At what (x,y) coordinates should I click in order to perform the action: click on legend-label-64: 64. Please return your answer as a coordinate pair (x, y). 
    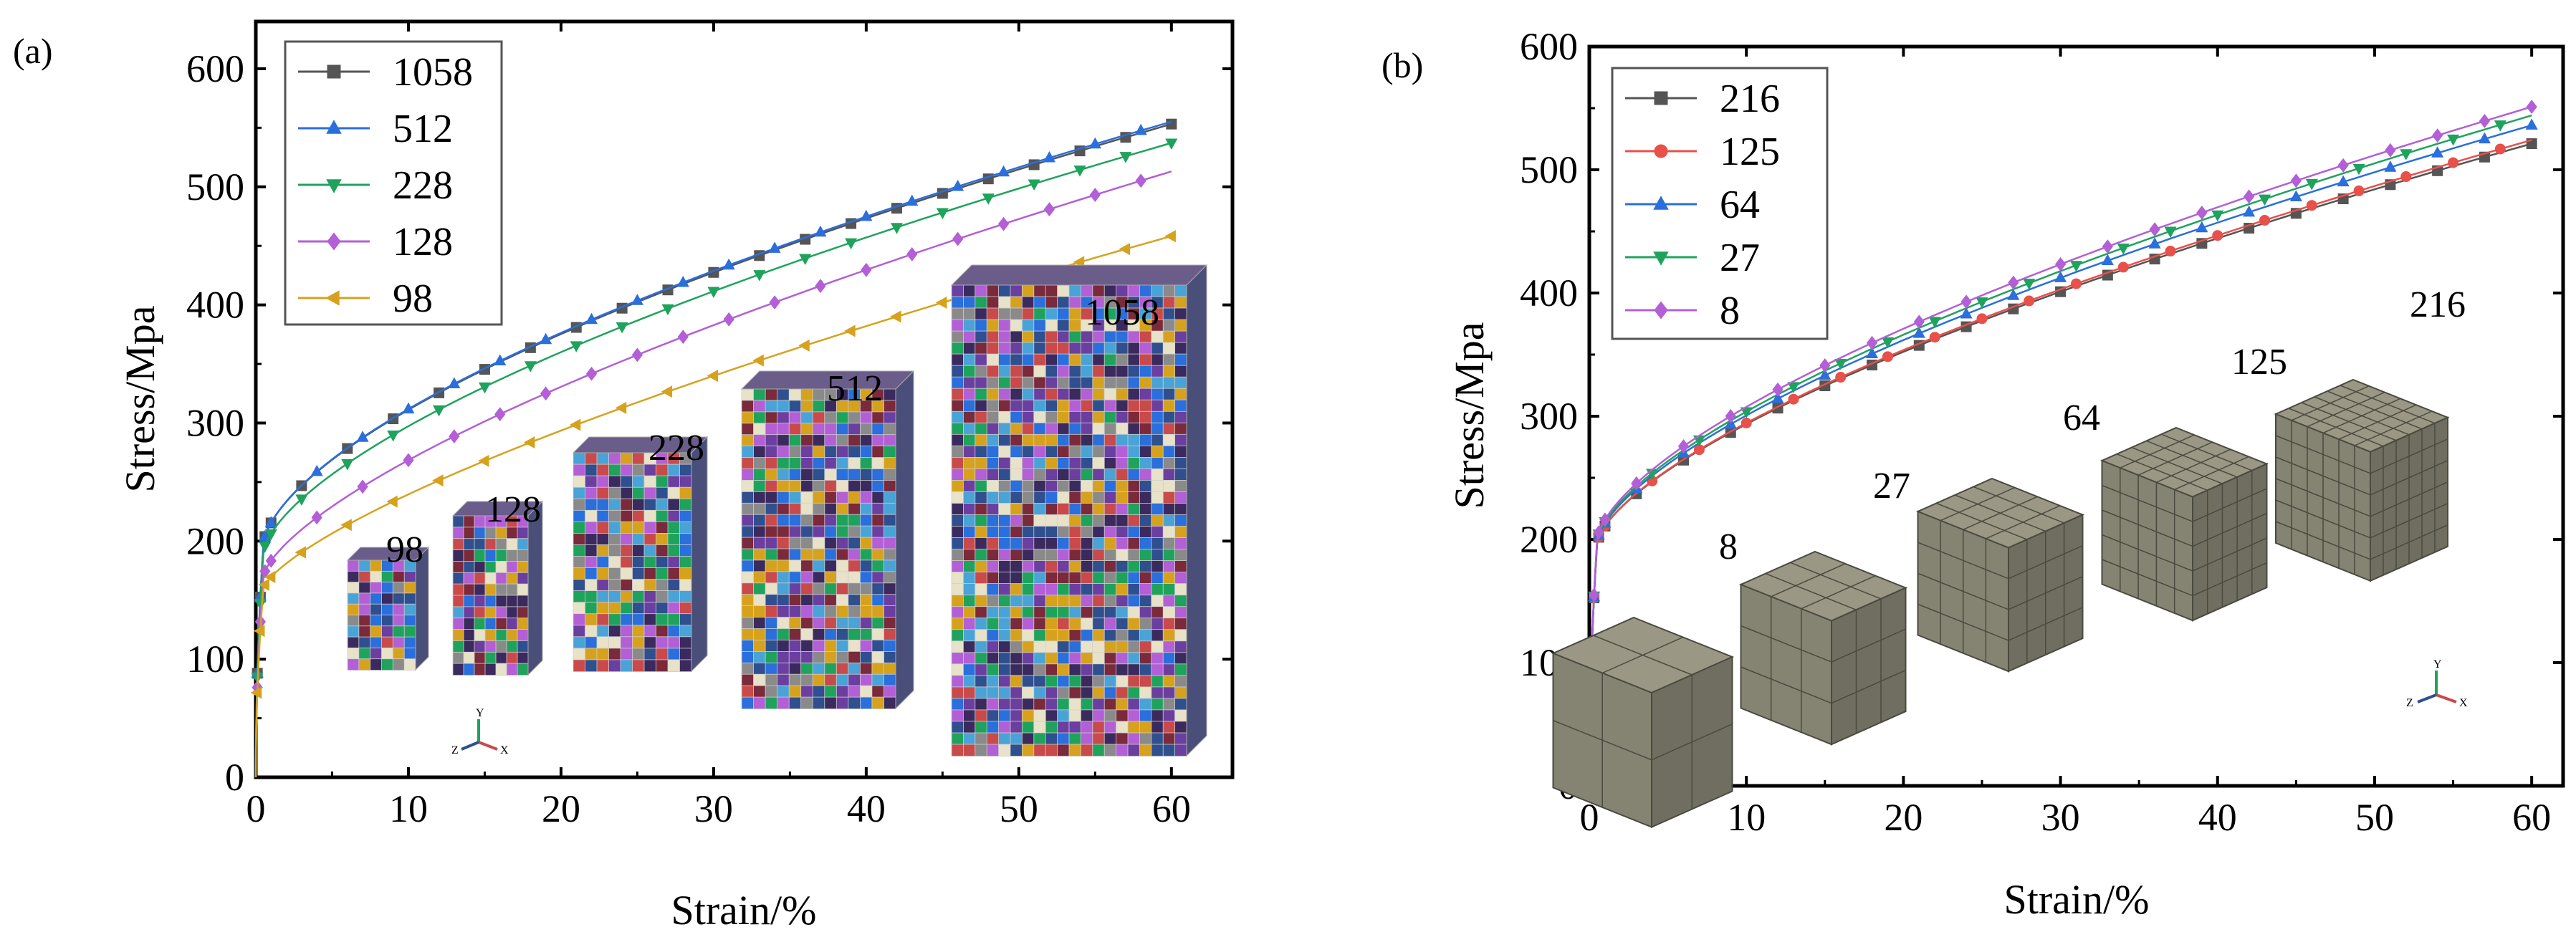
    Looking at the image, I should click on (1740, 205).